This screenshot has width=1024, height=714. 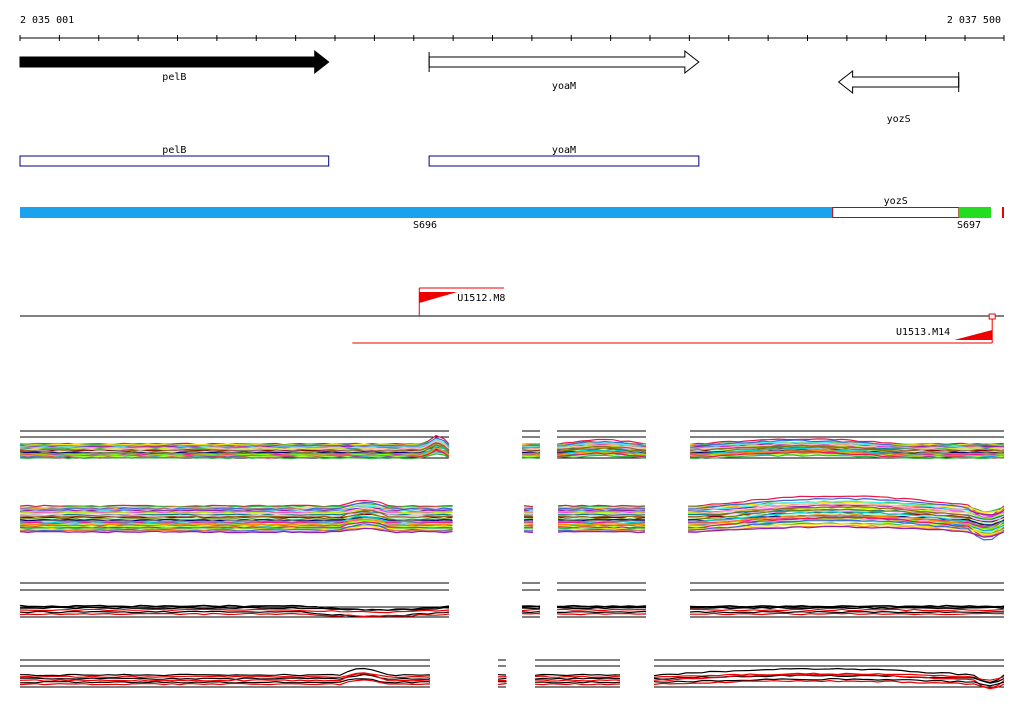 I want to click on segment-end-marker, so click(x=1003, y=212).